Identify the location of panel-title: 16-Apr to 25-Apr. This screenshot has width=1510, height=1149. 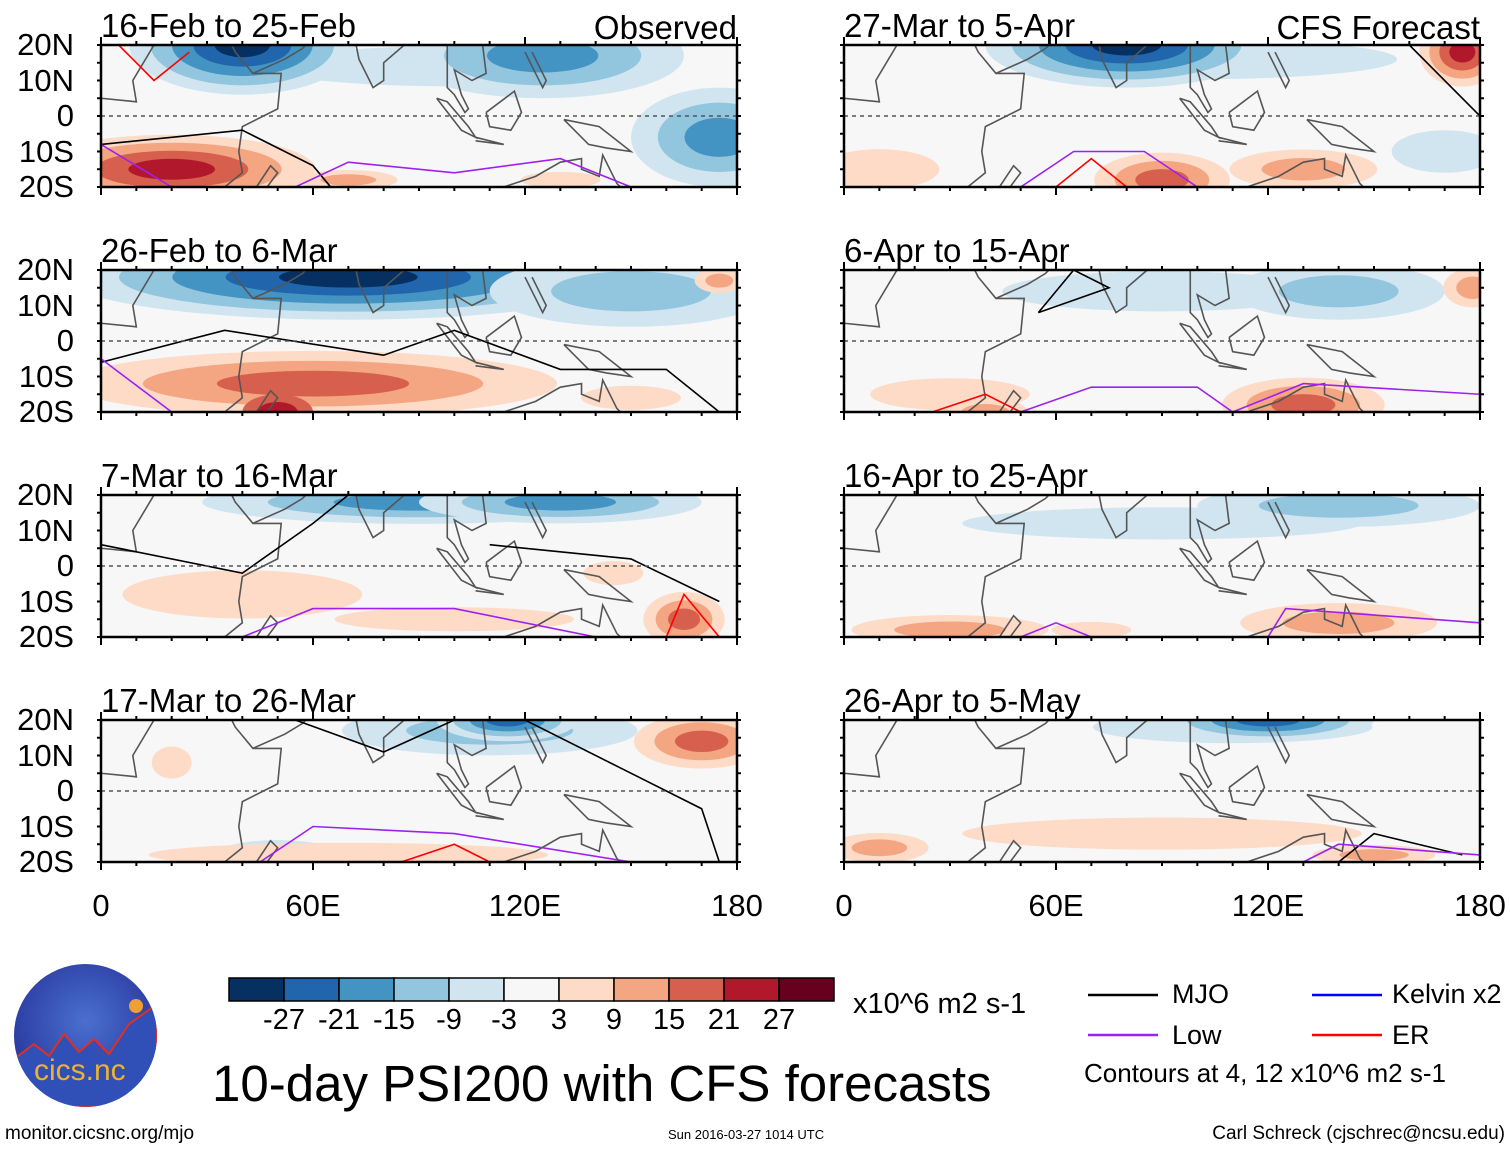
(966, 475).